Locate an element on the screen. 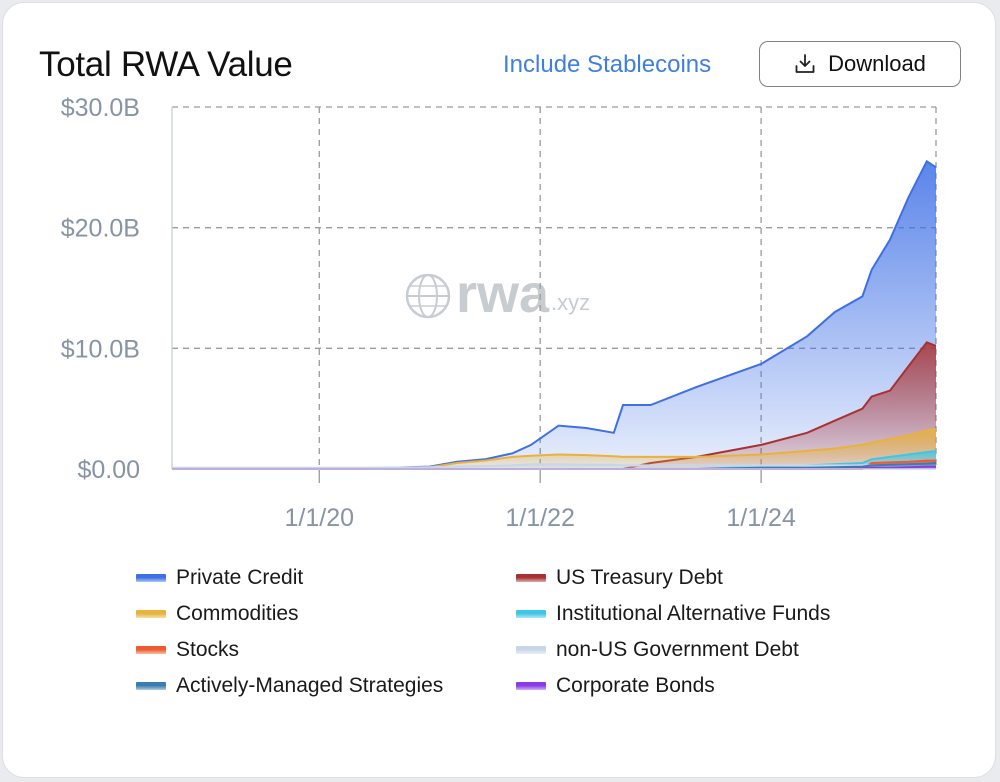 This screenshot has height=782, width=1000. legend-label: US Treasury Debt is located at coordinates (639, 577).